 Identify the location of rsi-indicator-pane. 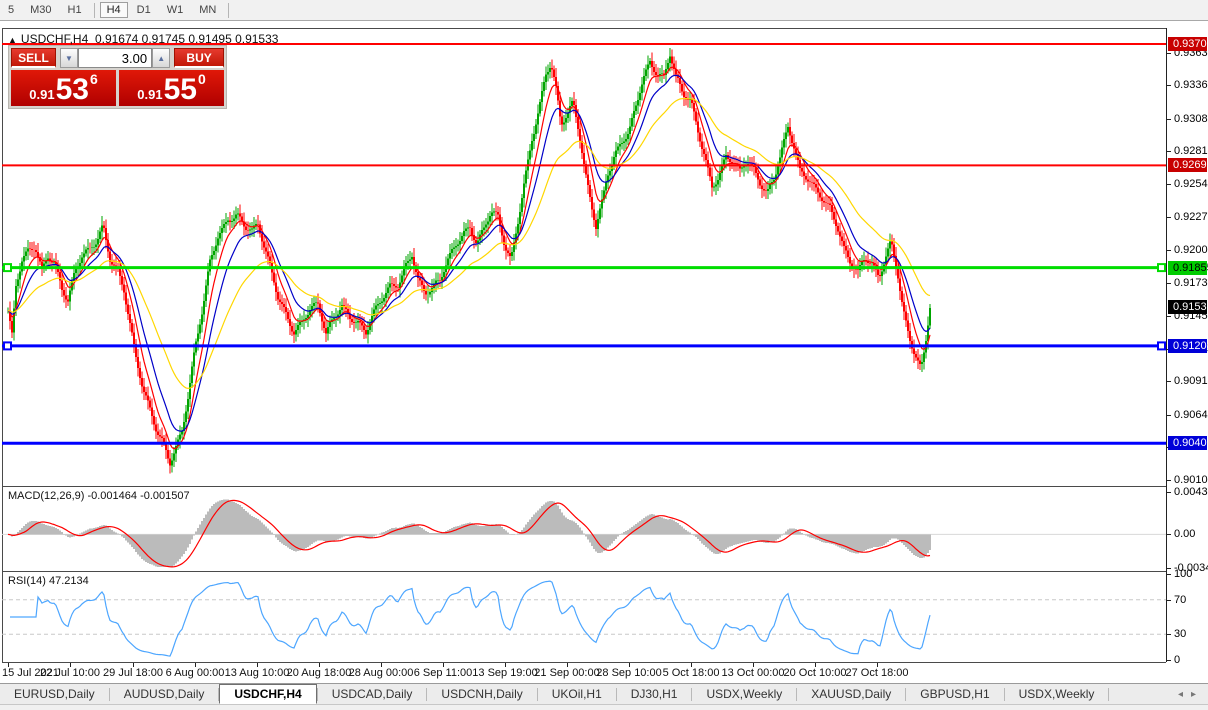
(584, 617).